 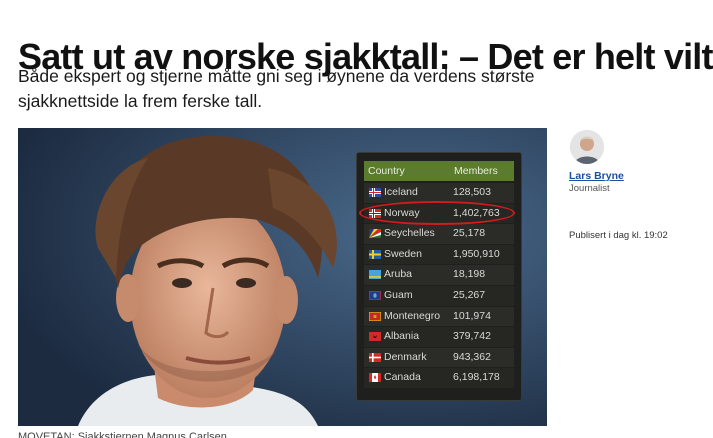 I want to click on header-country: Country, so click(x=386, y=171).